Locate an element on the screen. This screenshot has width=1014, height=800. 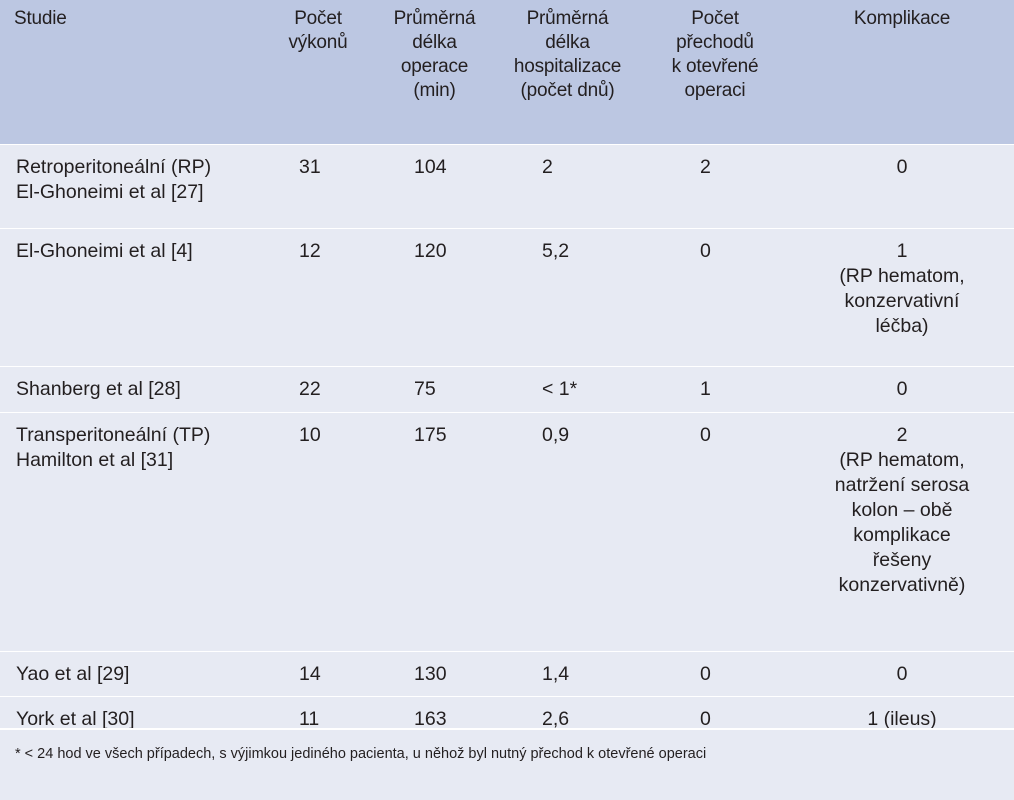
header-procedures: Počet výkonů is located at coordinates (318, 72).